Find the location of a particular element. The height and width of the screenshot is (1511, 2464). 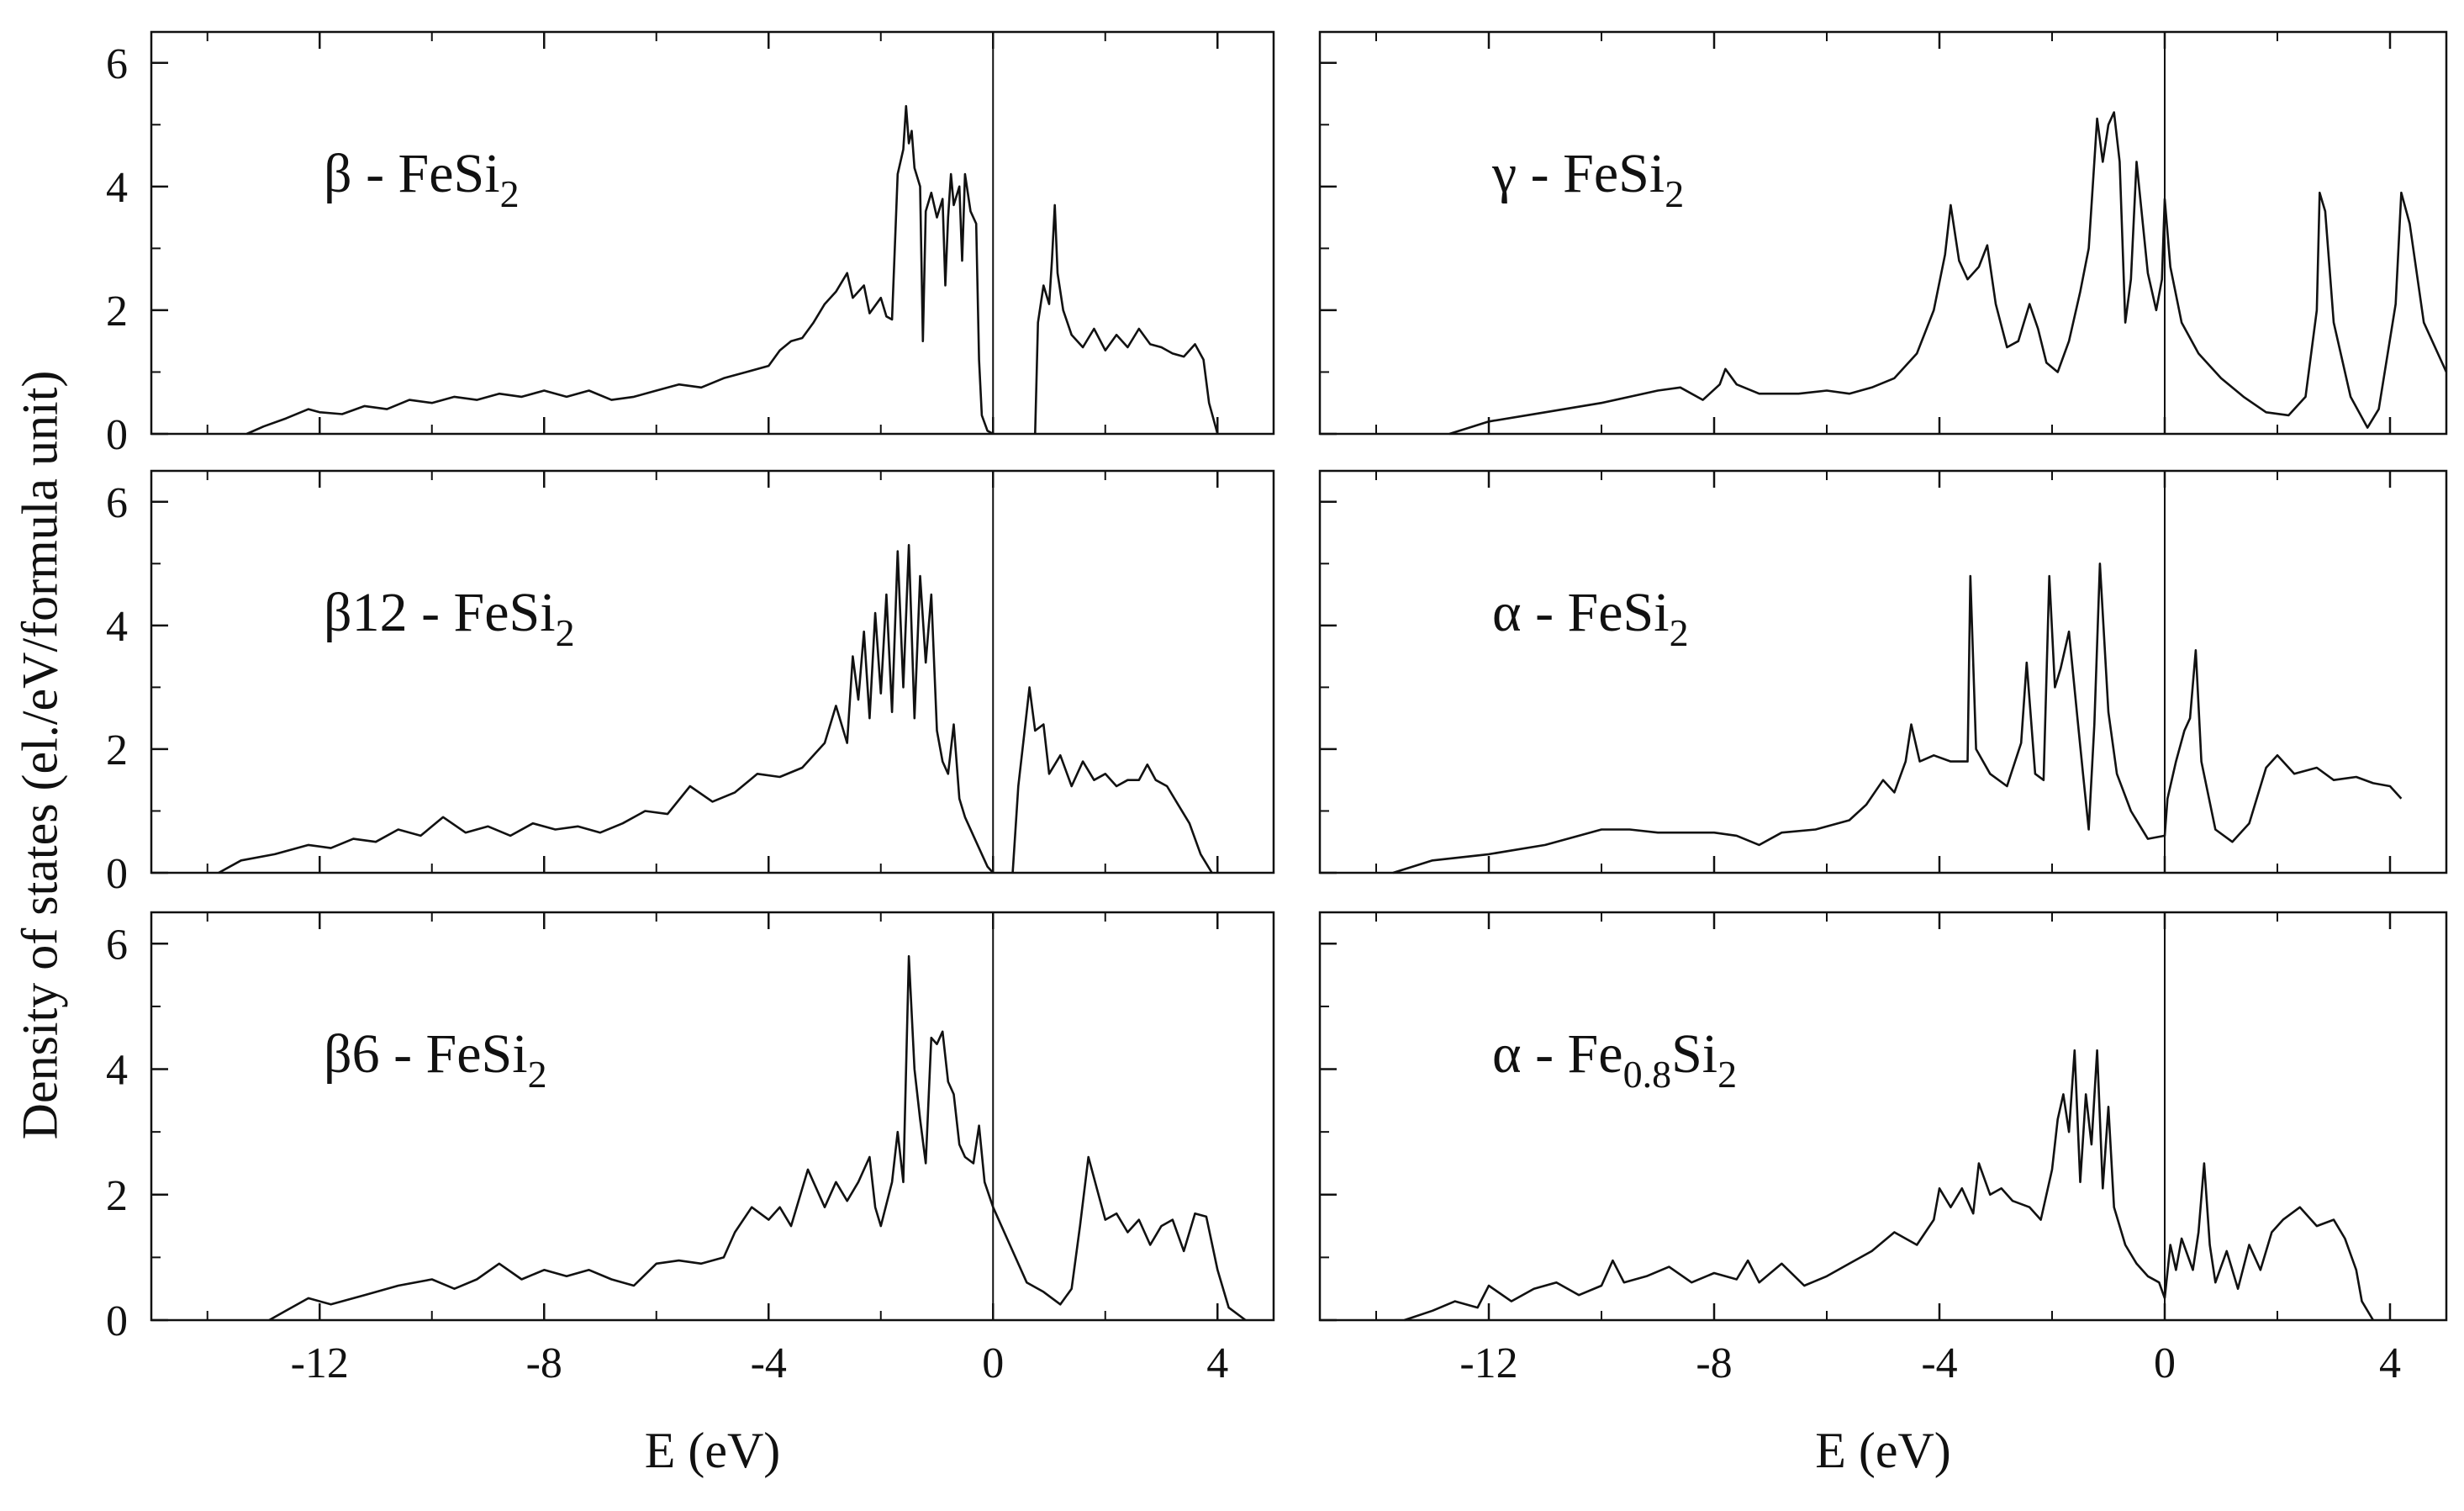

panel-4: α - FeSi2 is located at coordinates (1883, 672).